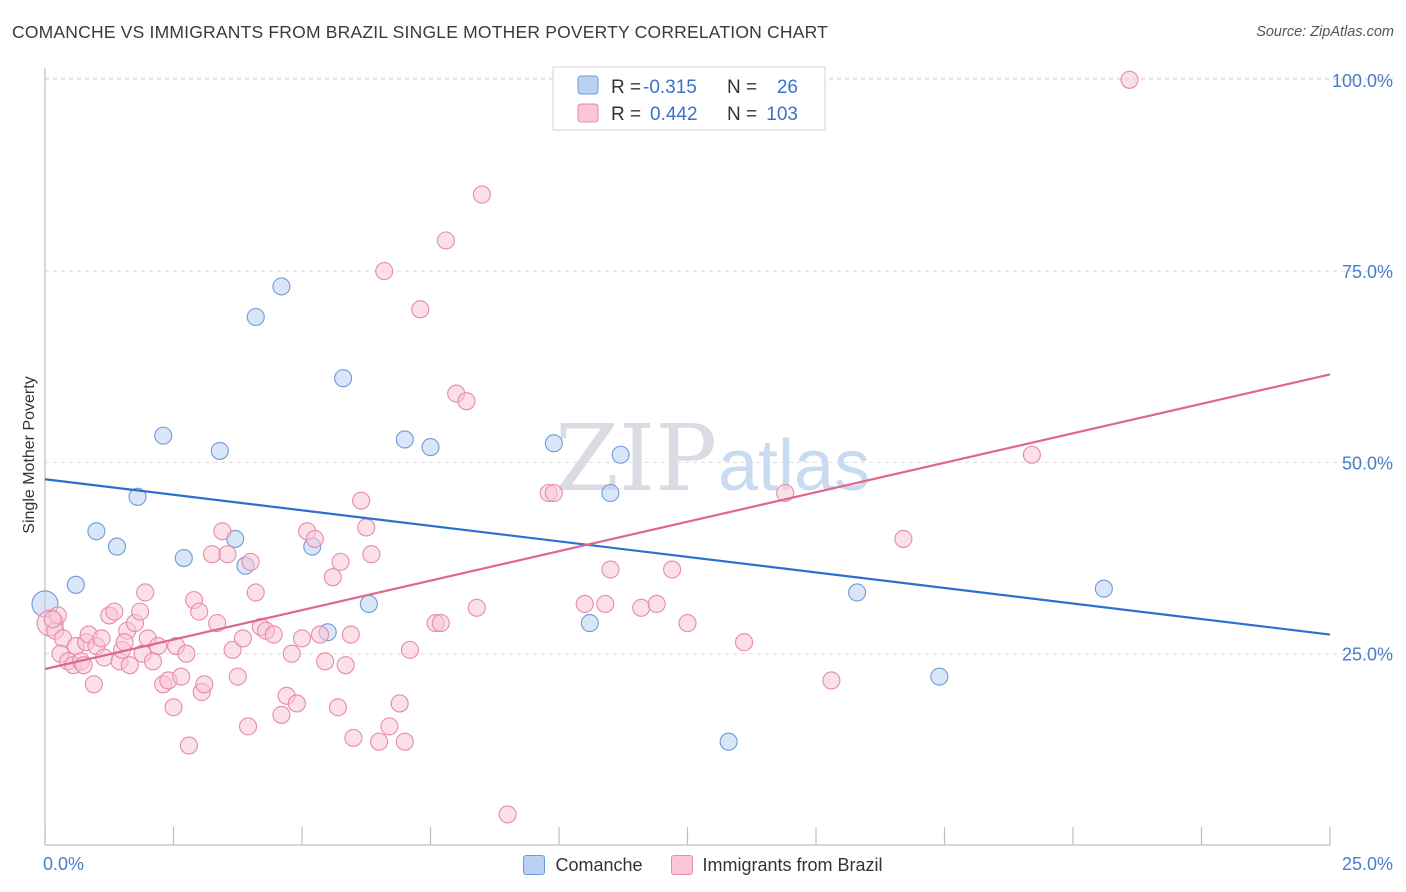  I want to click on stats-n-value-2: 103, so click(782, 114).